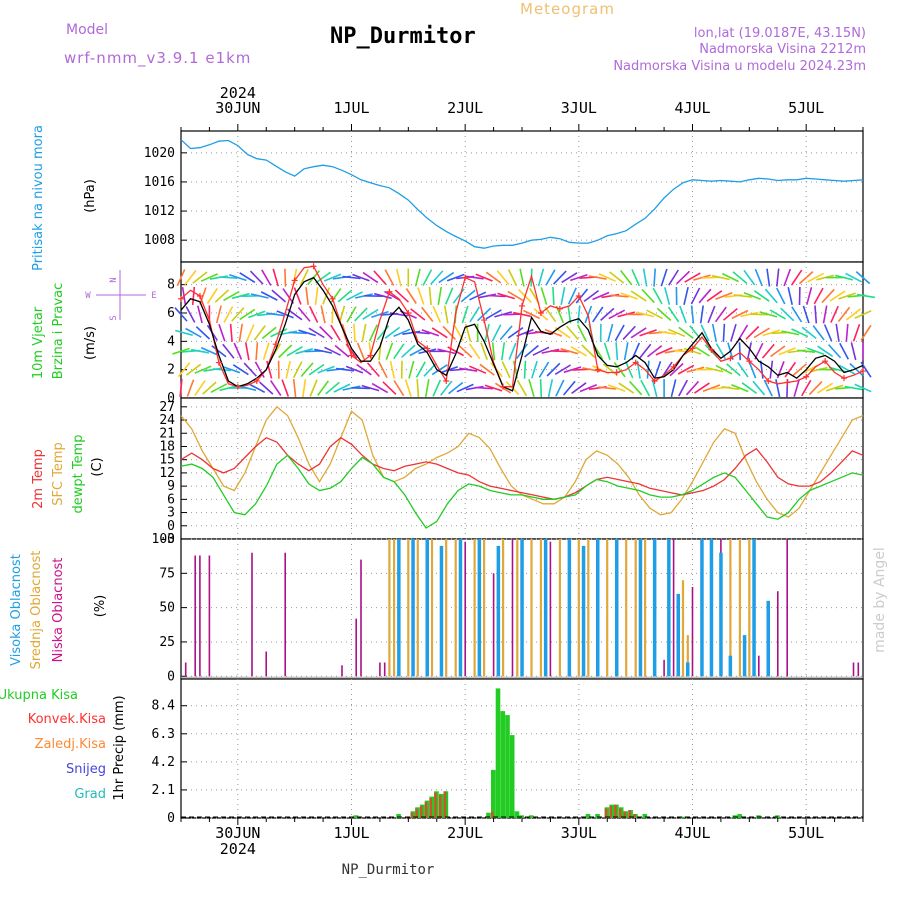 The width and height of the screenshot is (900, 900). Describe the element at coordinates (167, 433) in the screenshot. I see `ytick-label: 21` at that location.